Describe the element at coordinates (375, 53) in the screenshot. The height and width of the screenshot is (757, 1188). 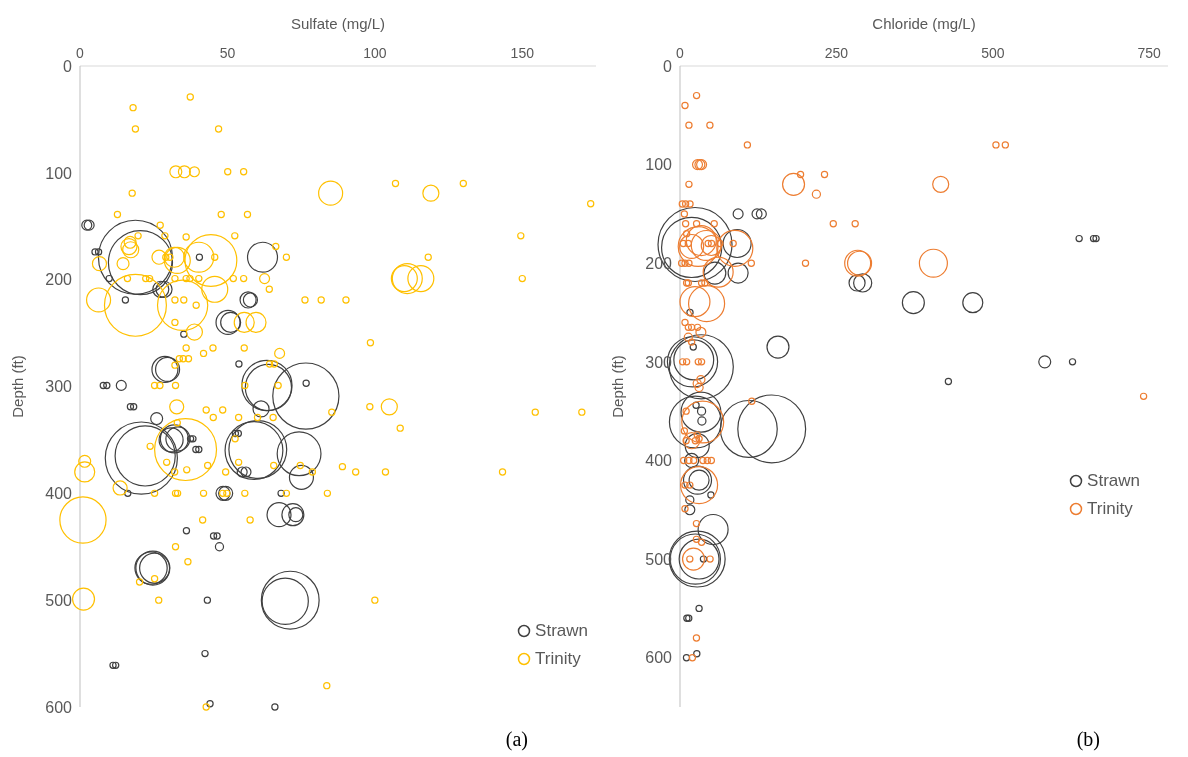
I see `x-tick-label: 100` at that location.